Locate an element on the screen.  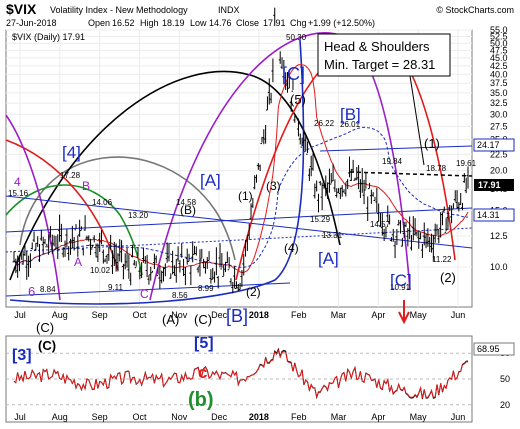
price-label: 14.06 is located at coordinates (102, 202).